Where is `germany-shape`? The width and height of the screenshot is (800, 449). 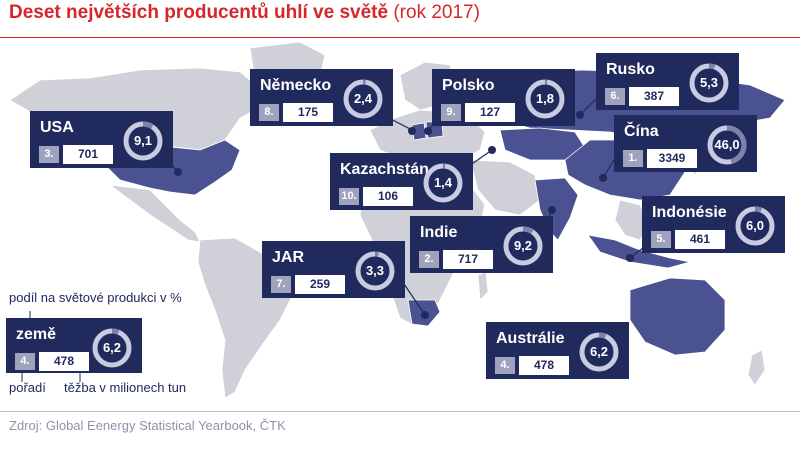 germany-shape is located at coordinates (419, 131).